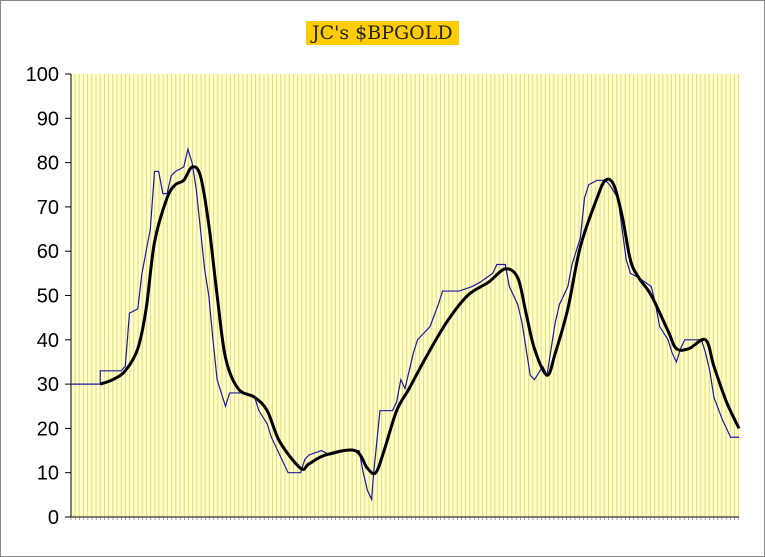  Describe the element at coordinates (48, 119) in the screenshot. I see `y-tick-label: 90` at that location.